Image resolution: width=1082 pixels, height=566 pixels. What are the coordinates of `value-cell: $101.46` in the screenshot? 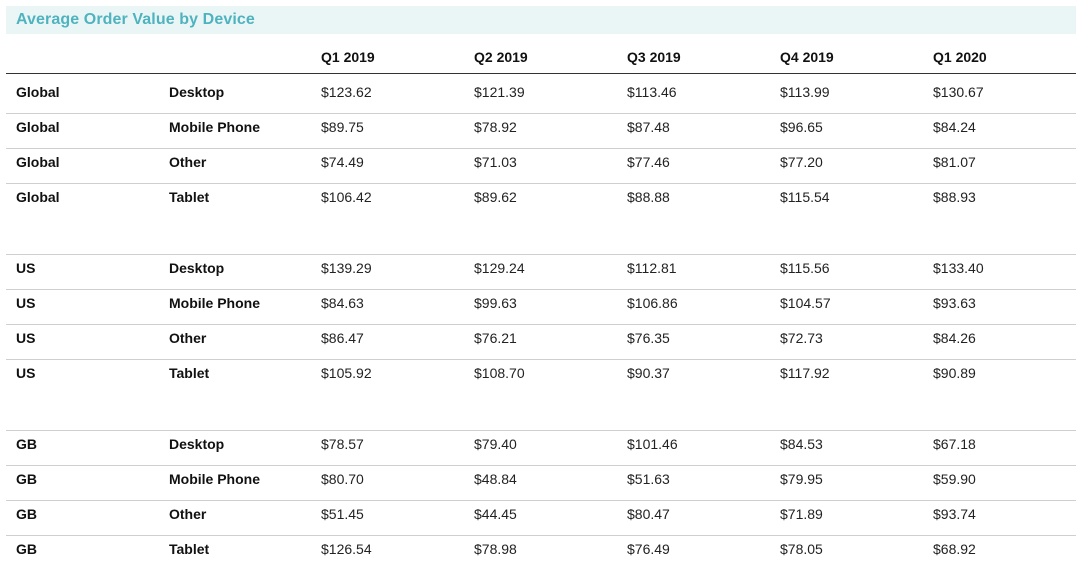 It's located at (652, 444).